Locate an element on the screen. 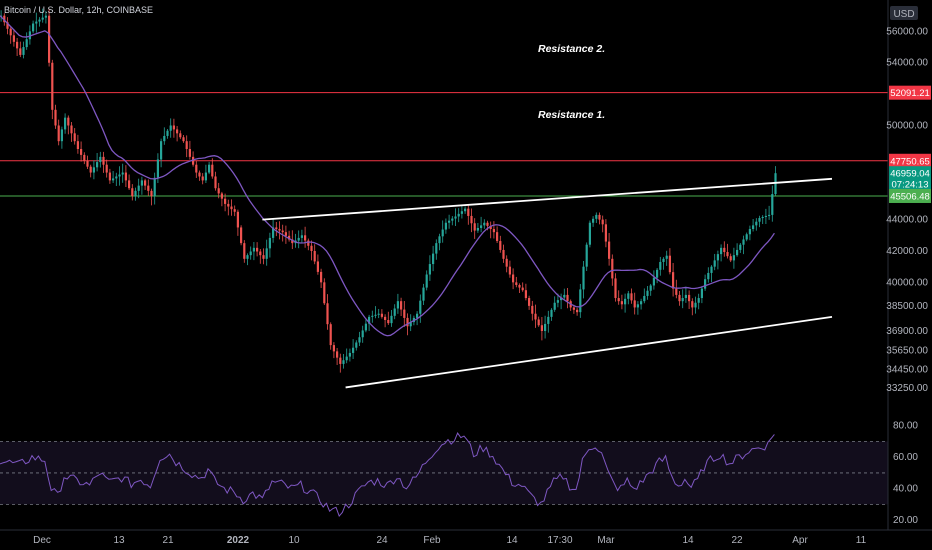 The image size is (932, 550). rsi-axis: 80.00 60.00 40.00 20.00 is located at coordinates (905, 473).